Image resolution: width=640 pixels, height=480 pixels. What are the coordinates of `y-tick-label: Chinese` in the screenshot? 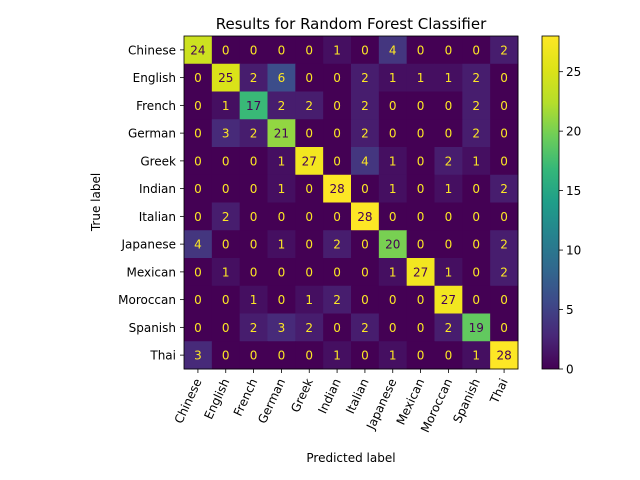 It's located at (152, 50).